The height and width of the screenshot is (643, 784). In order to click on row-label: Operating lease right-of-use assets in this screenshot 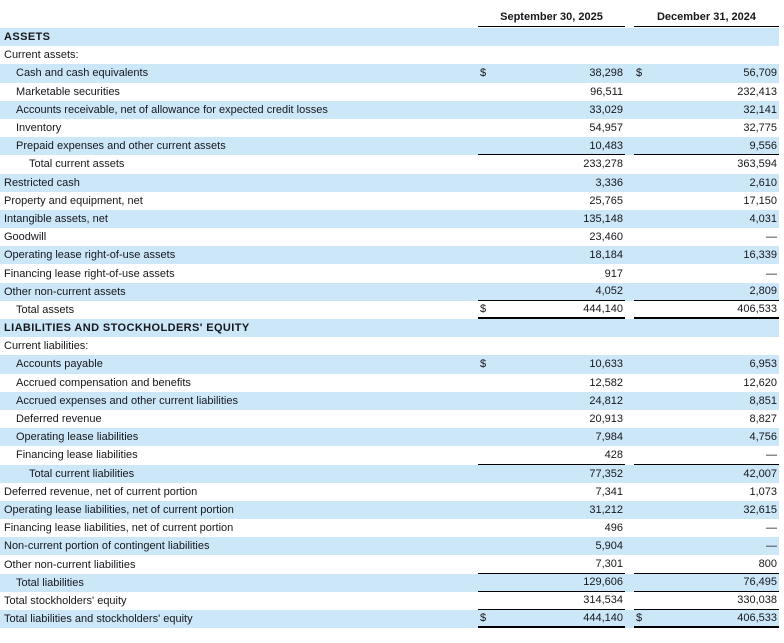, I will do `click(90, 255)`.